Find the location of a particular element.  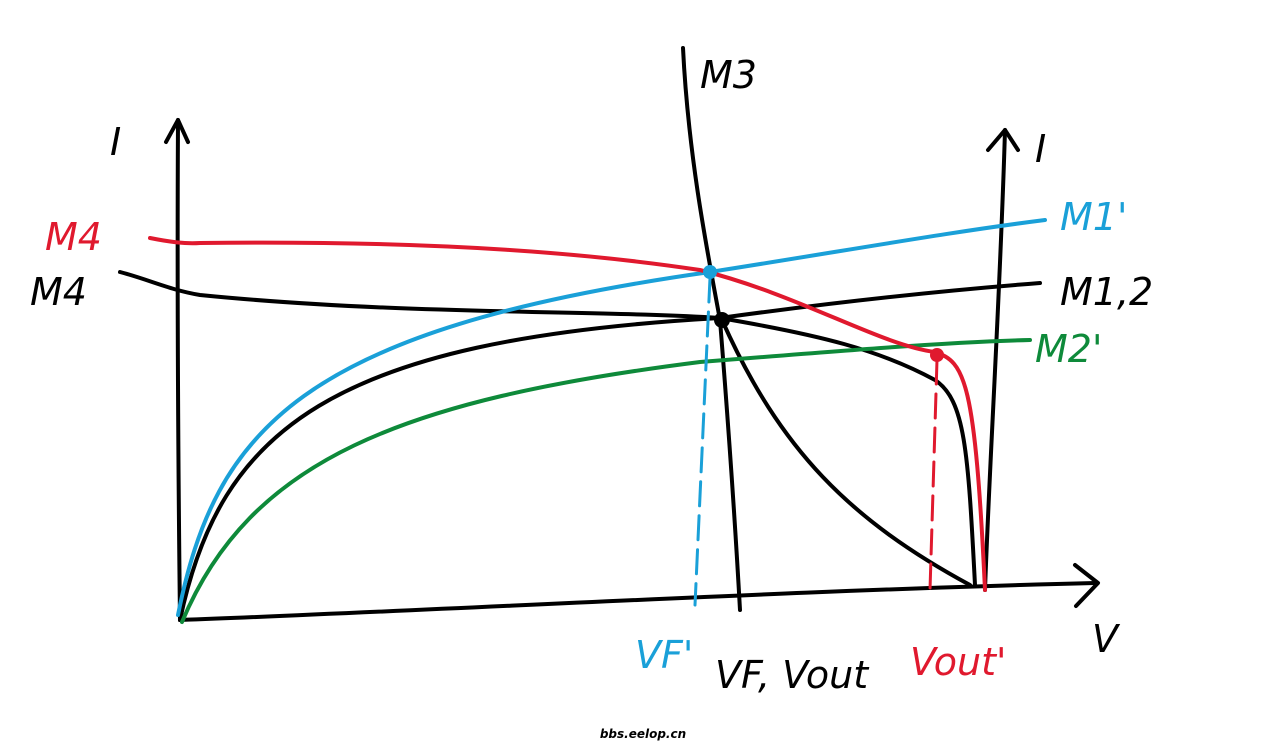

label: M3 is located at coordinates (728, 75).